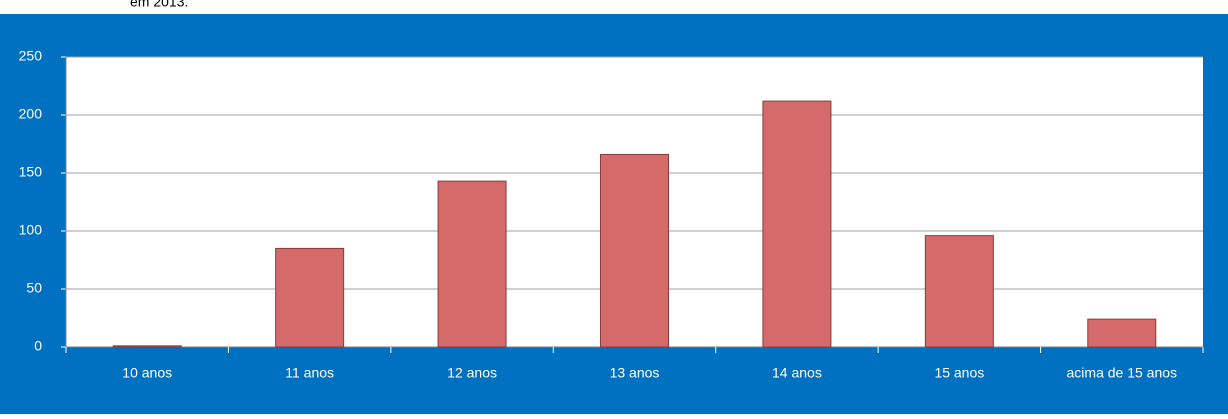  I want to click on y-tick-label: 50, so click(34, 288).